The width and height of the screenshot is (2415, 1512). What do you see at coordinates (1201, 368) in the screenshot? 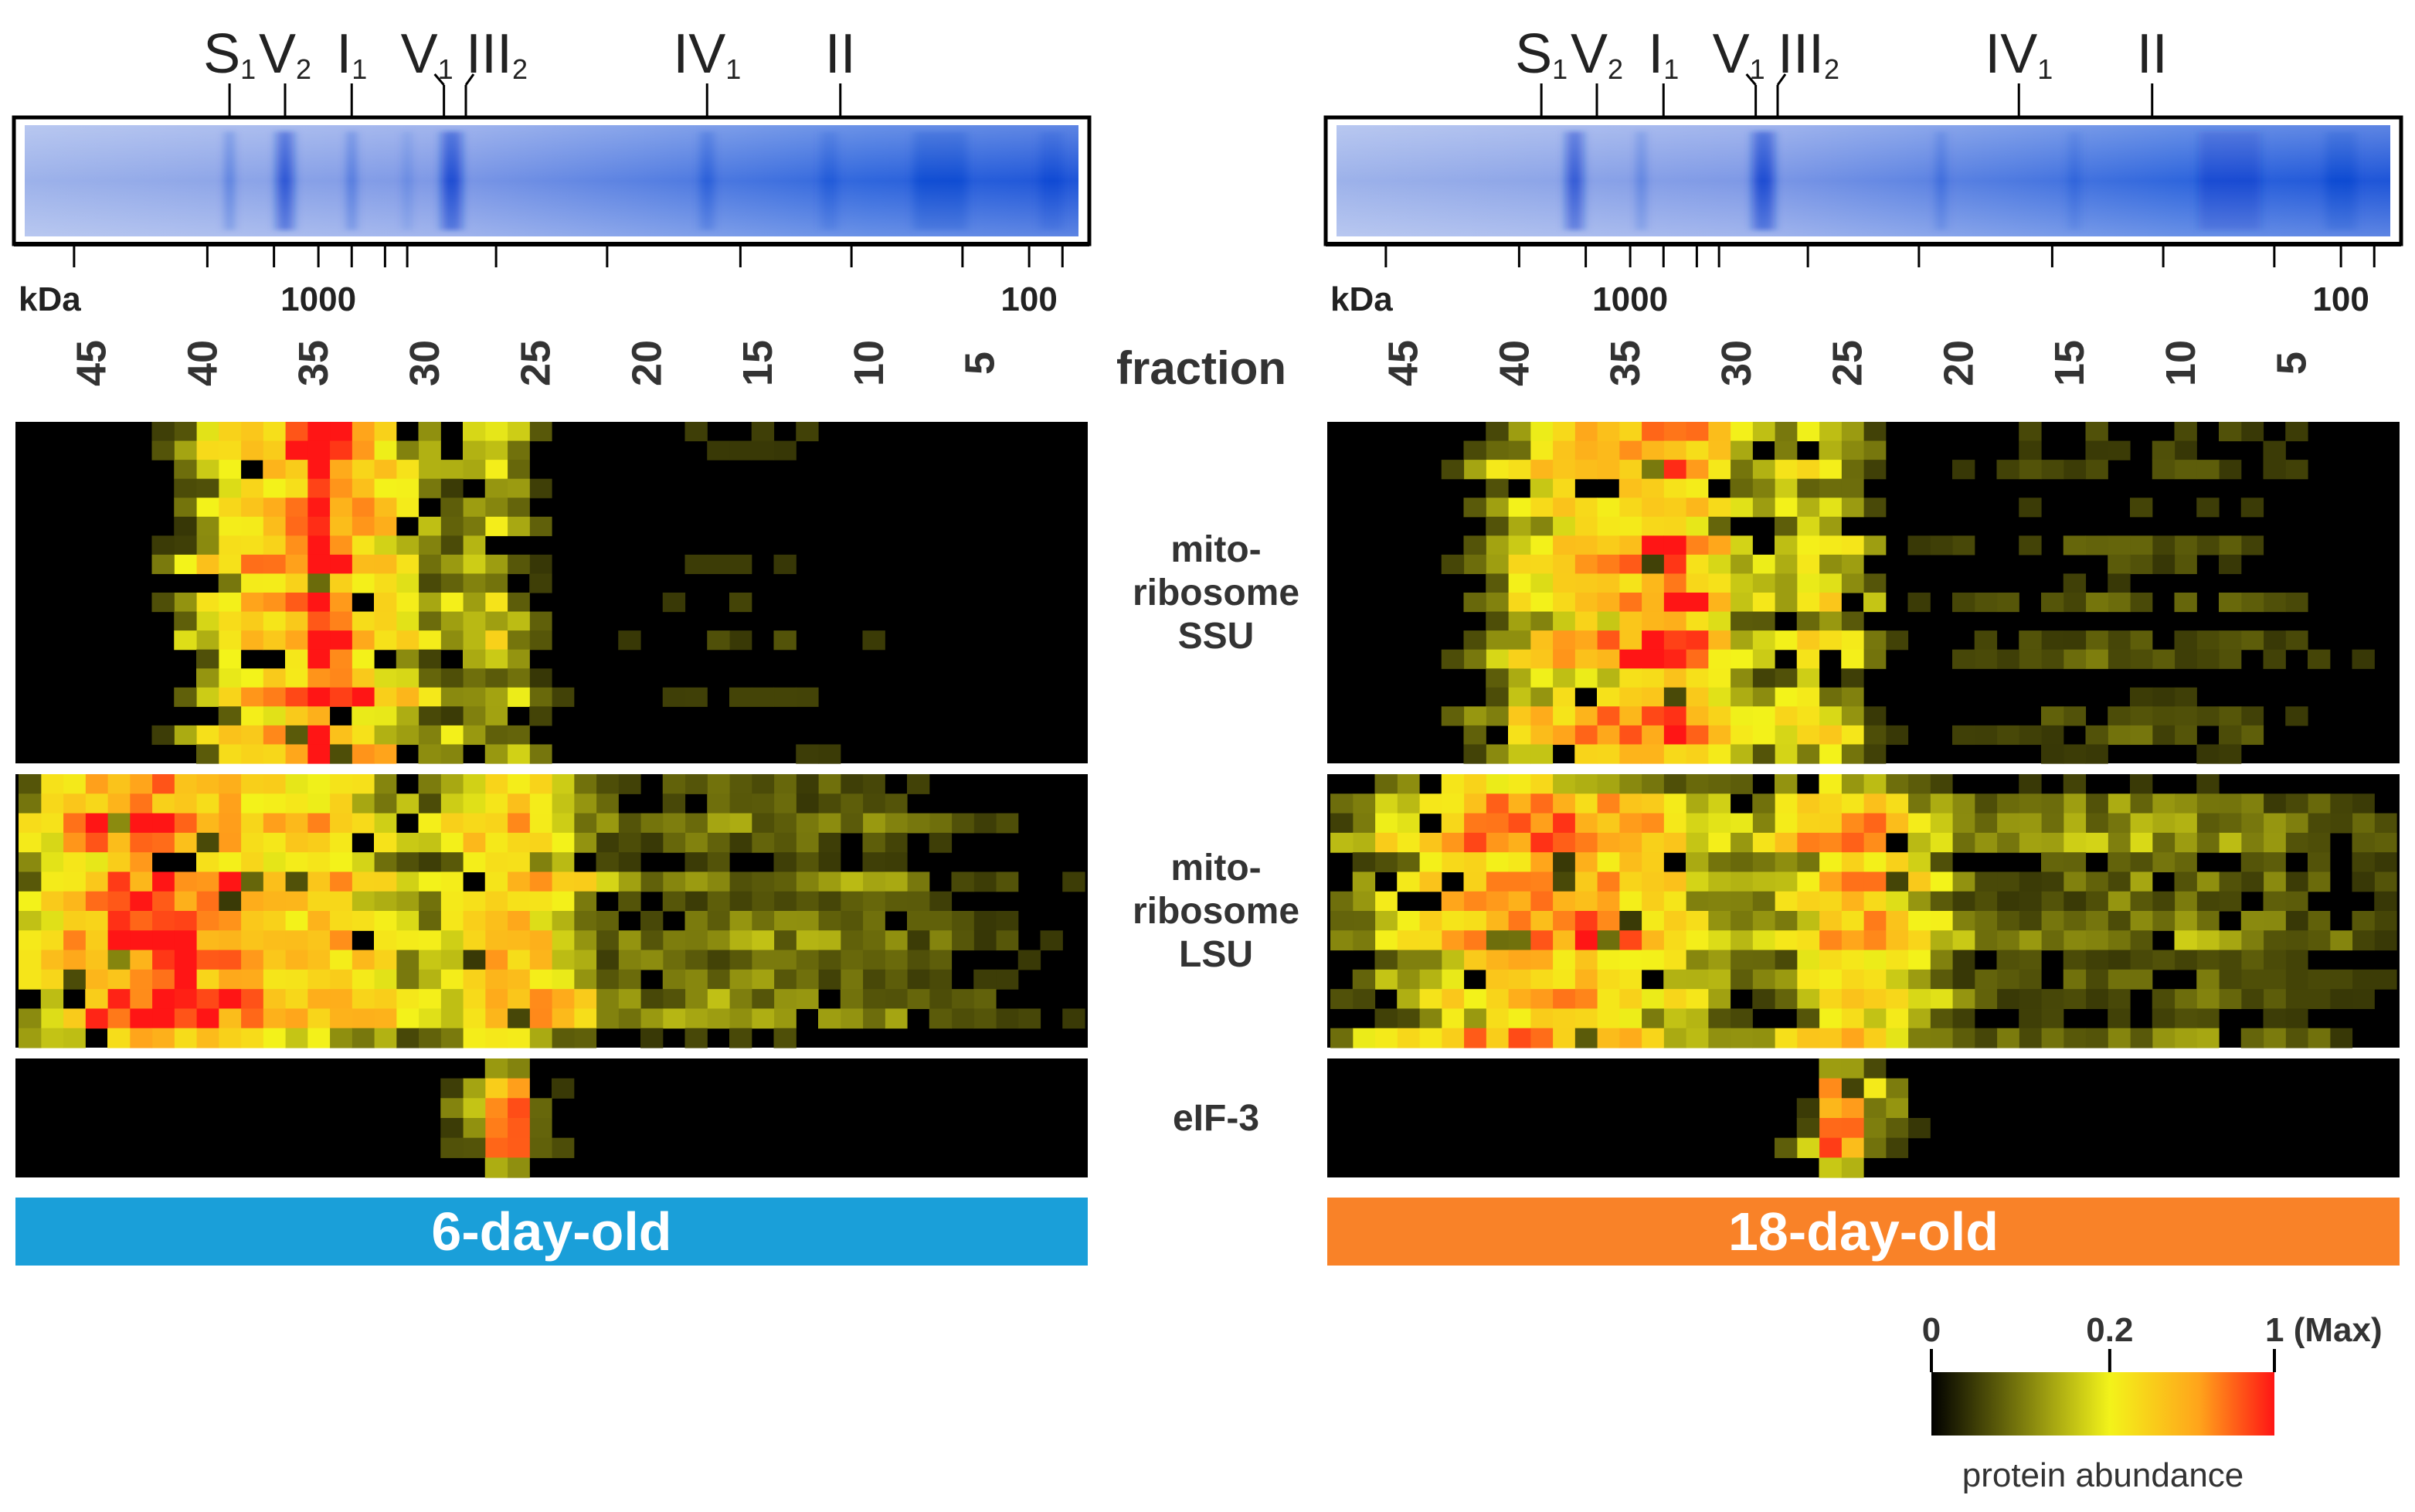
I see `fraction-axis-label: fraction` at bounding box center [1201, 368].